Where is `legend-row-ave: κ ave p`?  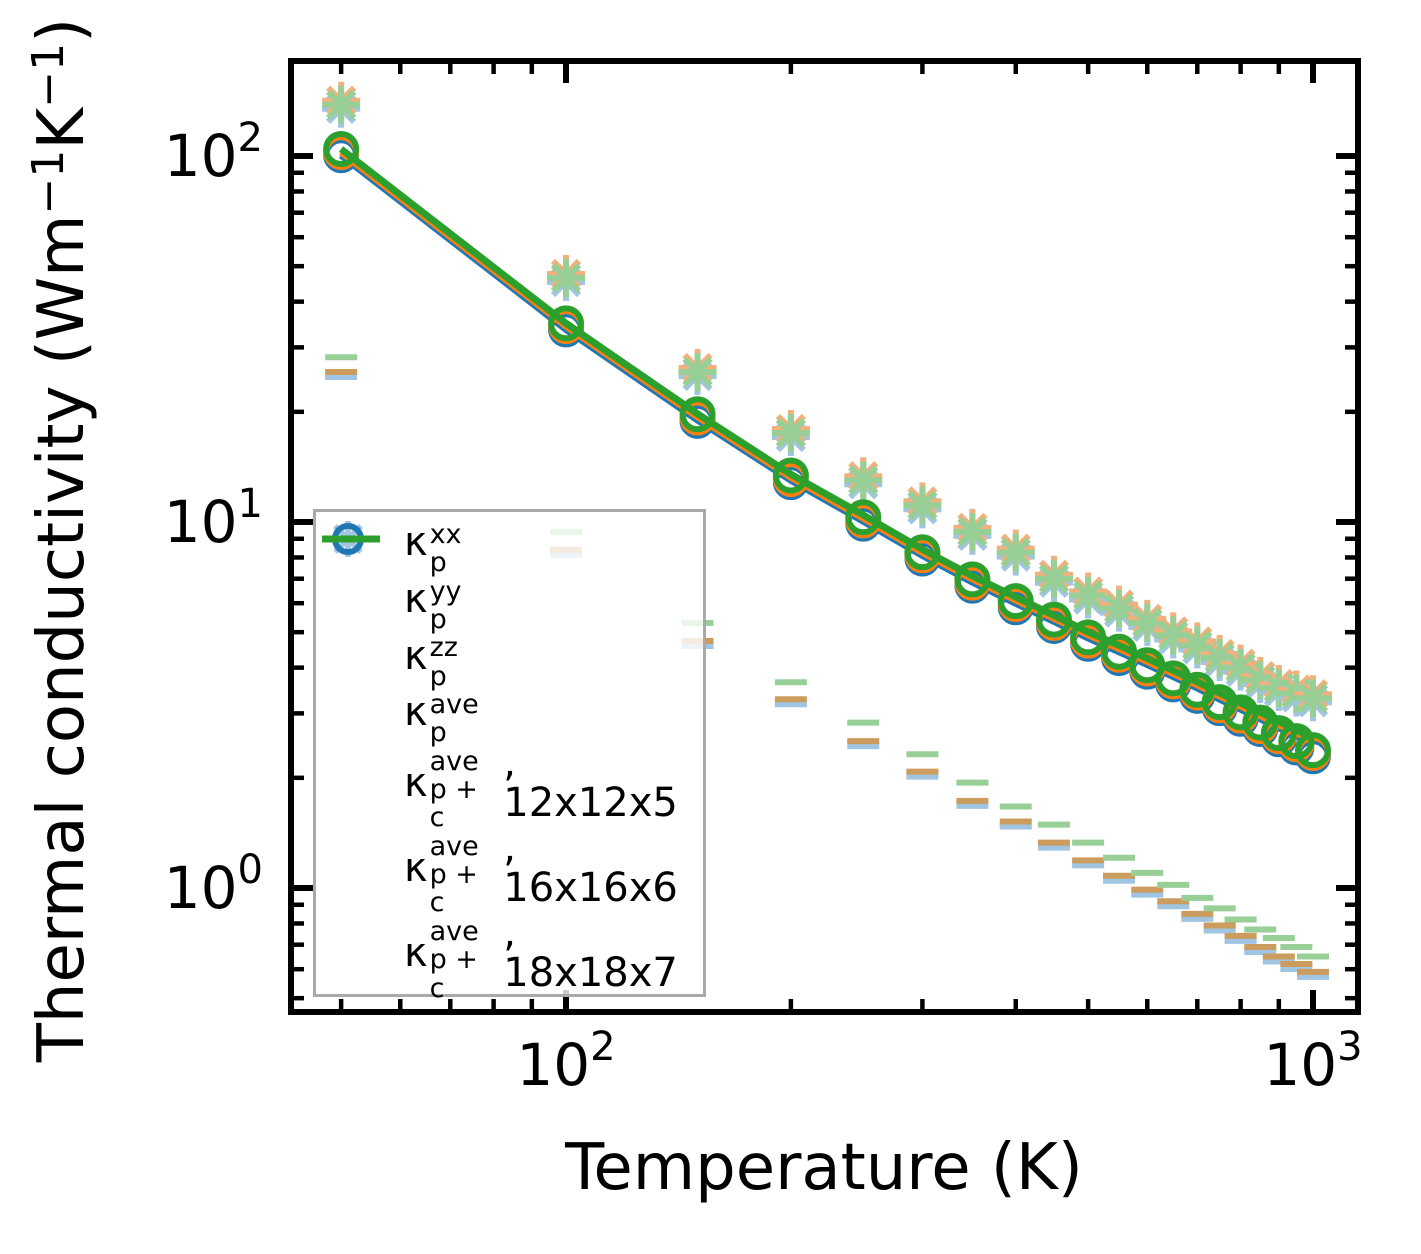
legend-row-ave: κ ave p is located at coordinates (514, 635).